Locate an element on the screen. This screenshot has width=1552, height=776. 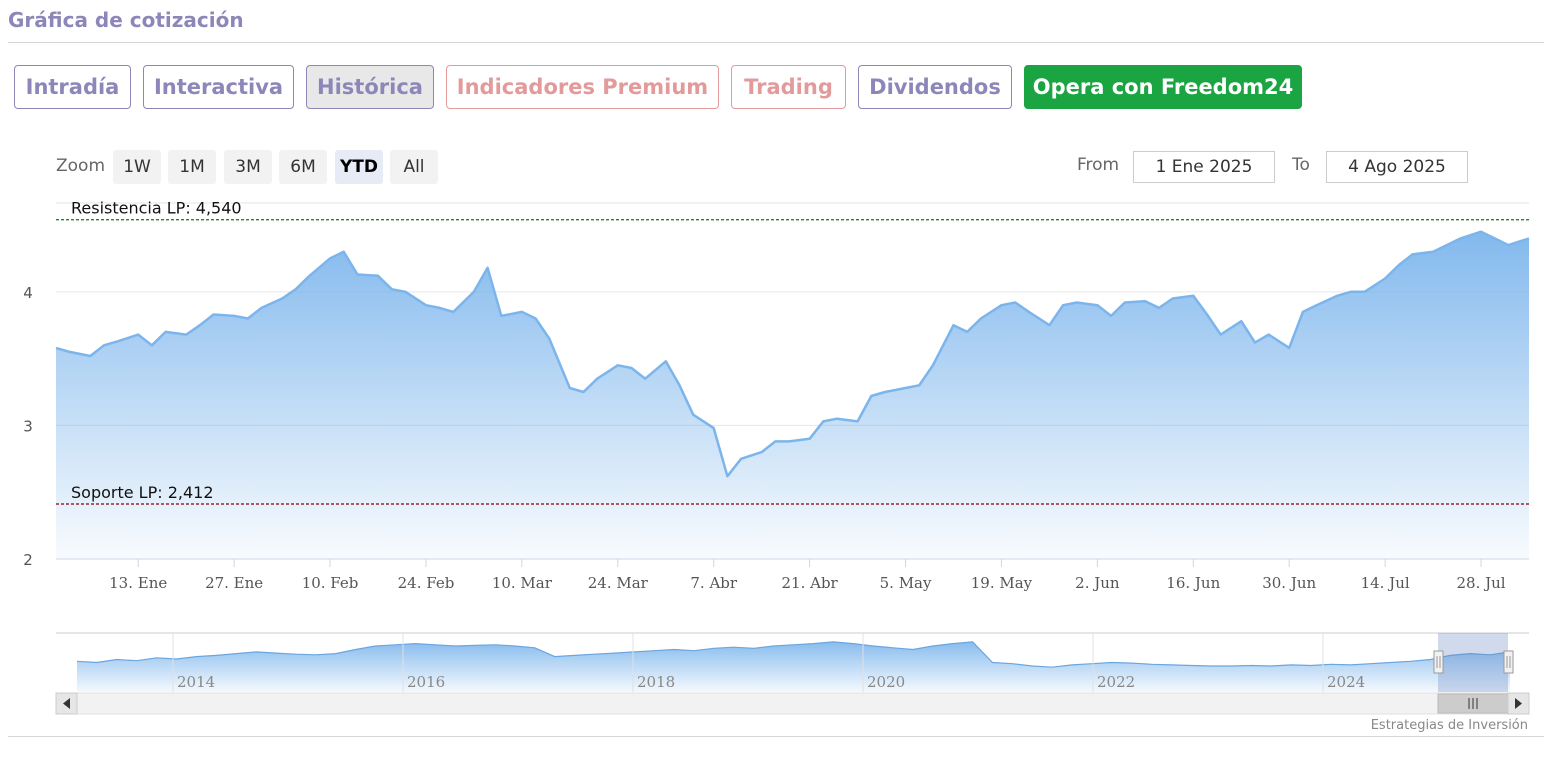
to-label: To is located at coordinates (1301, 165).